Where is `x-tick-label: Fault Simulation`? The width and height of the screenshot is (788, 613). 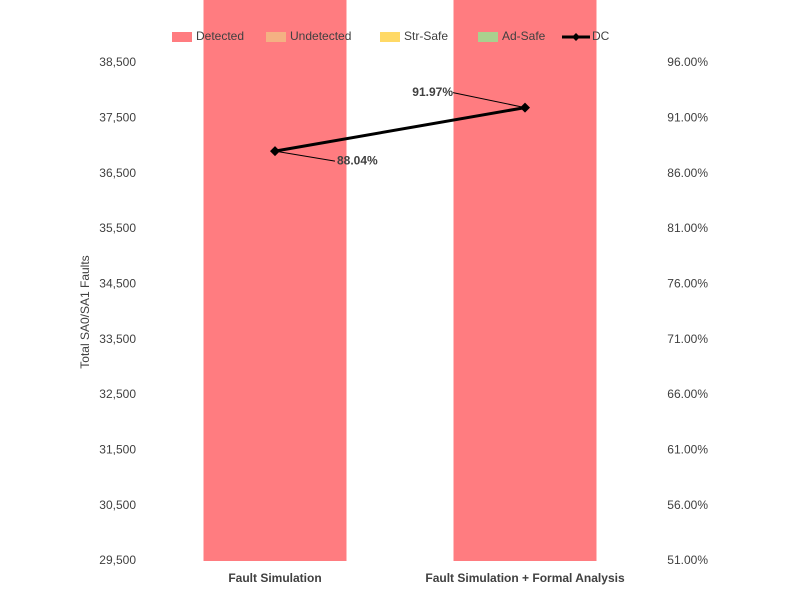 x-tick-label: Fault Simulation is located at coordinates (274, 578).